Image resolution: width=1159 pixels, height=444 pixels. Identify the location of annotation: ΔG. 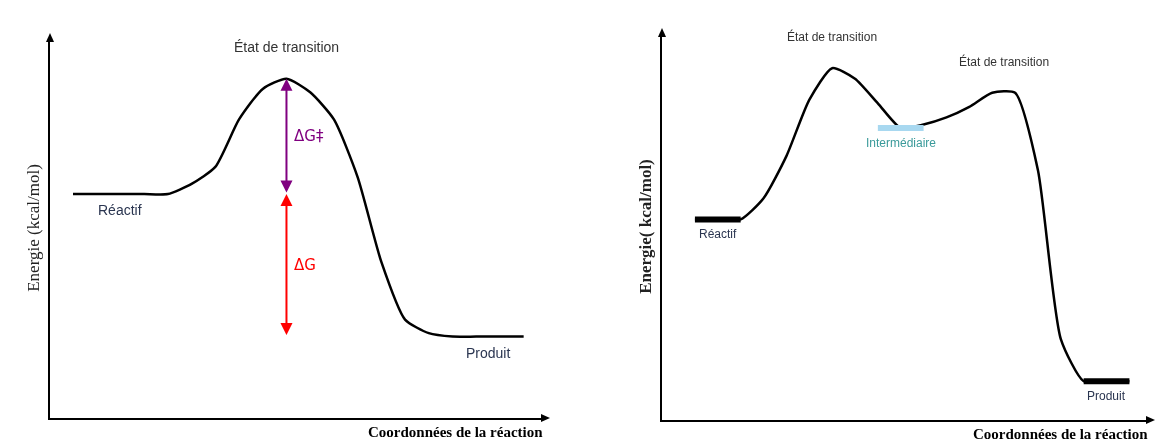
(305, 265).